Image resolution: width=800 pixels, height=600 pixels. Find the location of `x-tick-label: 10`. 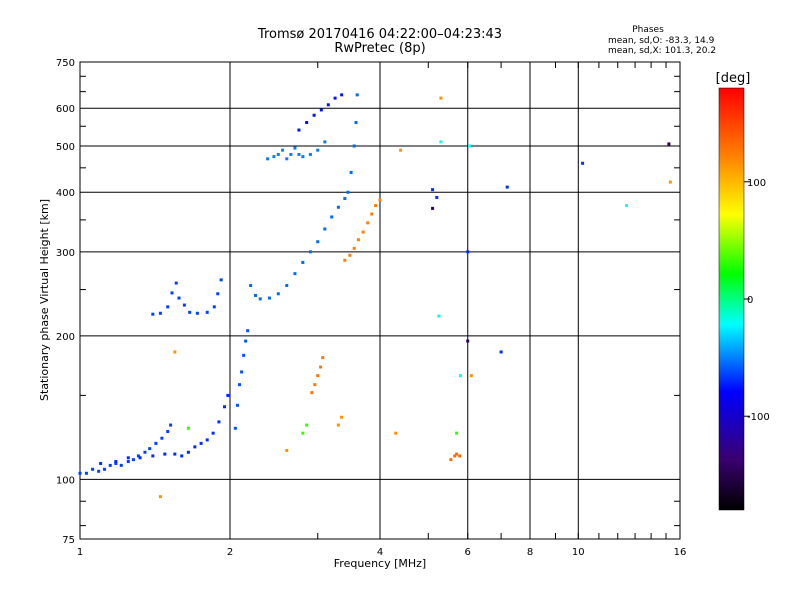

x-tick-label: 10 is located at coordinates (578, 552).